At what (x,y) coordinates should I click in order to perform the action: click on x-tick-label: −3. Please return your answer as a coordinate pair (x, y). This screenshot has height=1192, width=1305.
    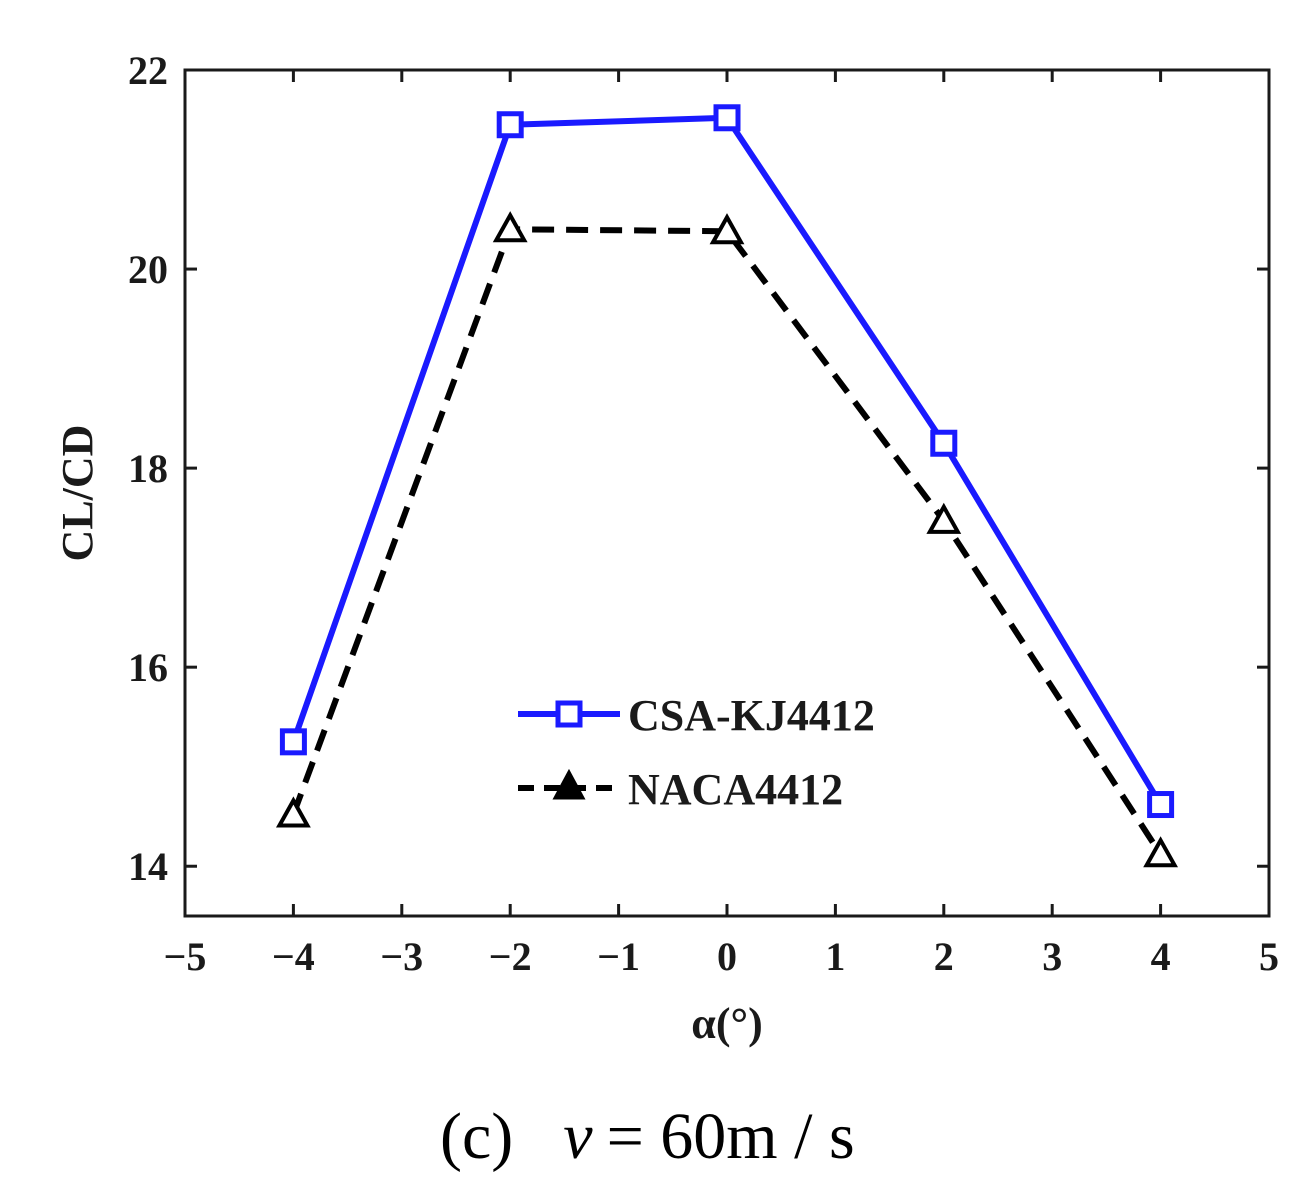
    Looking at the image, I should click on (401, 956).